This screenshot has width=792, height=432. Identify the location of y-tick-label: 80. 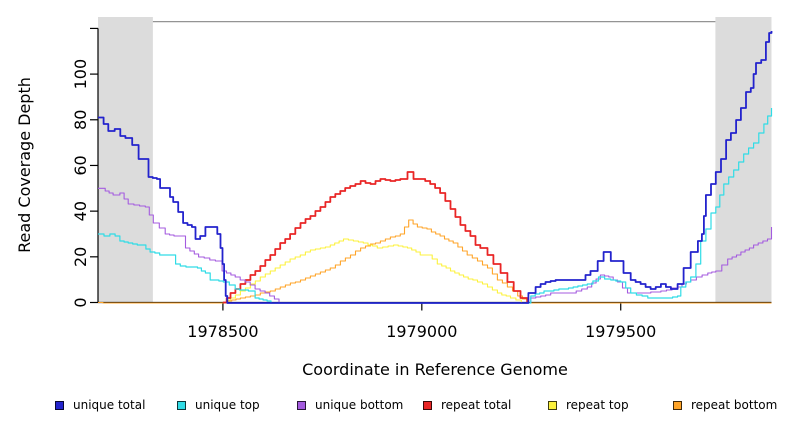
(80, 120).